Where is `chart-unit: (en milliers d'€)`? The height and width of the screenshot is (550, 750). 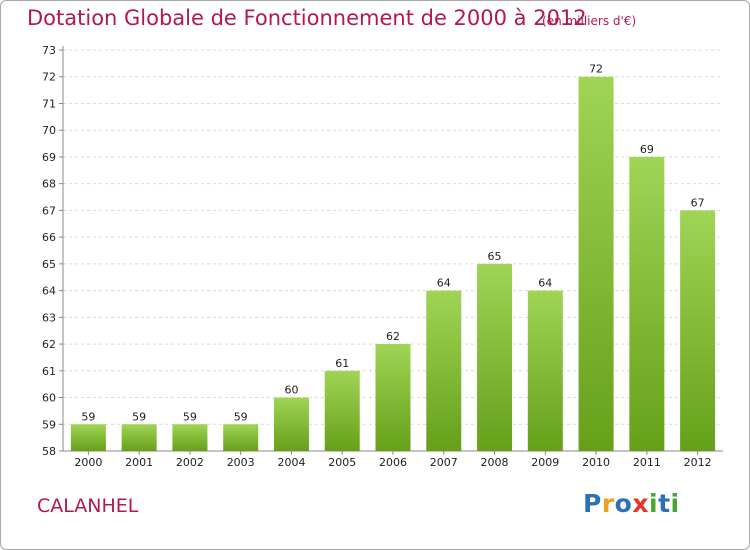
chart-unit: (en milliers d'€) is located at coordinates (589, 21).